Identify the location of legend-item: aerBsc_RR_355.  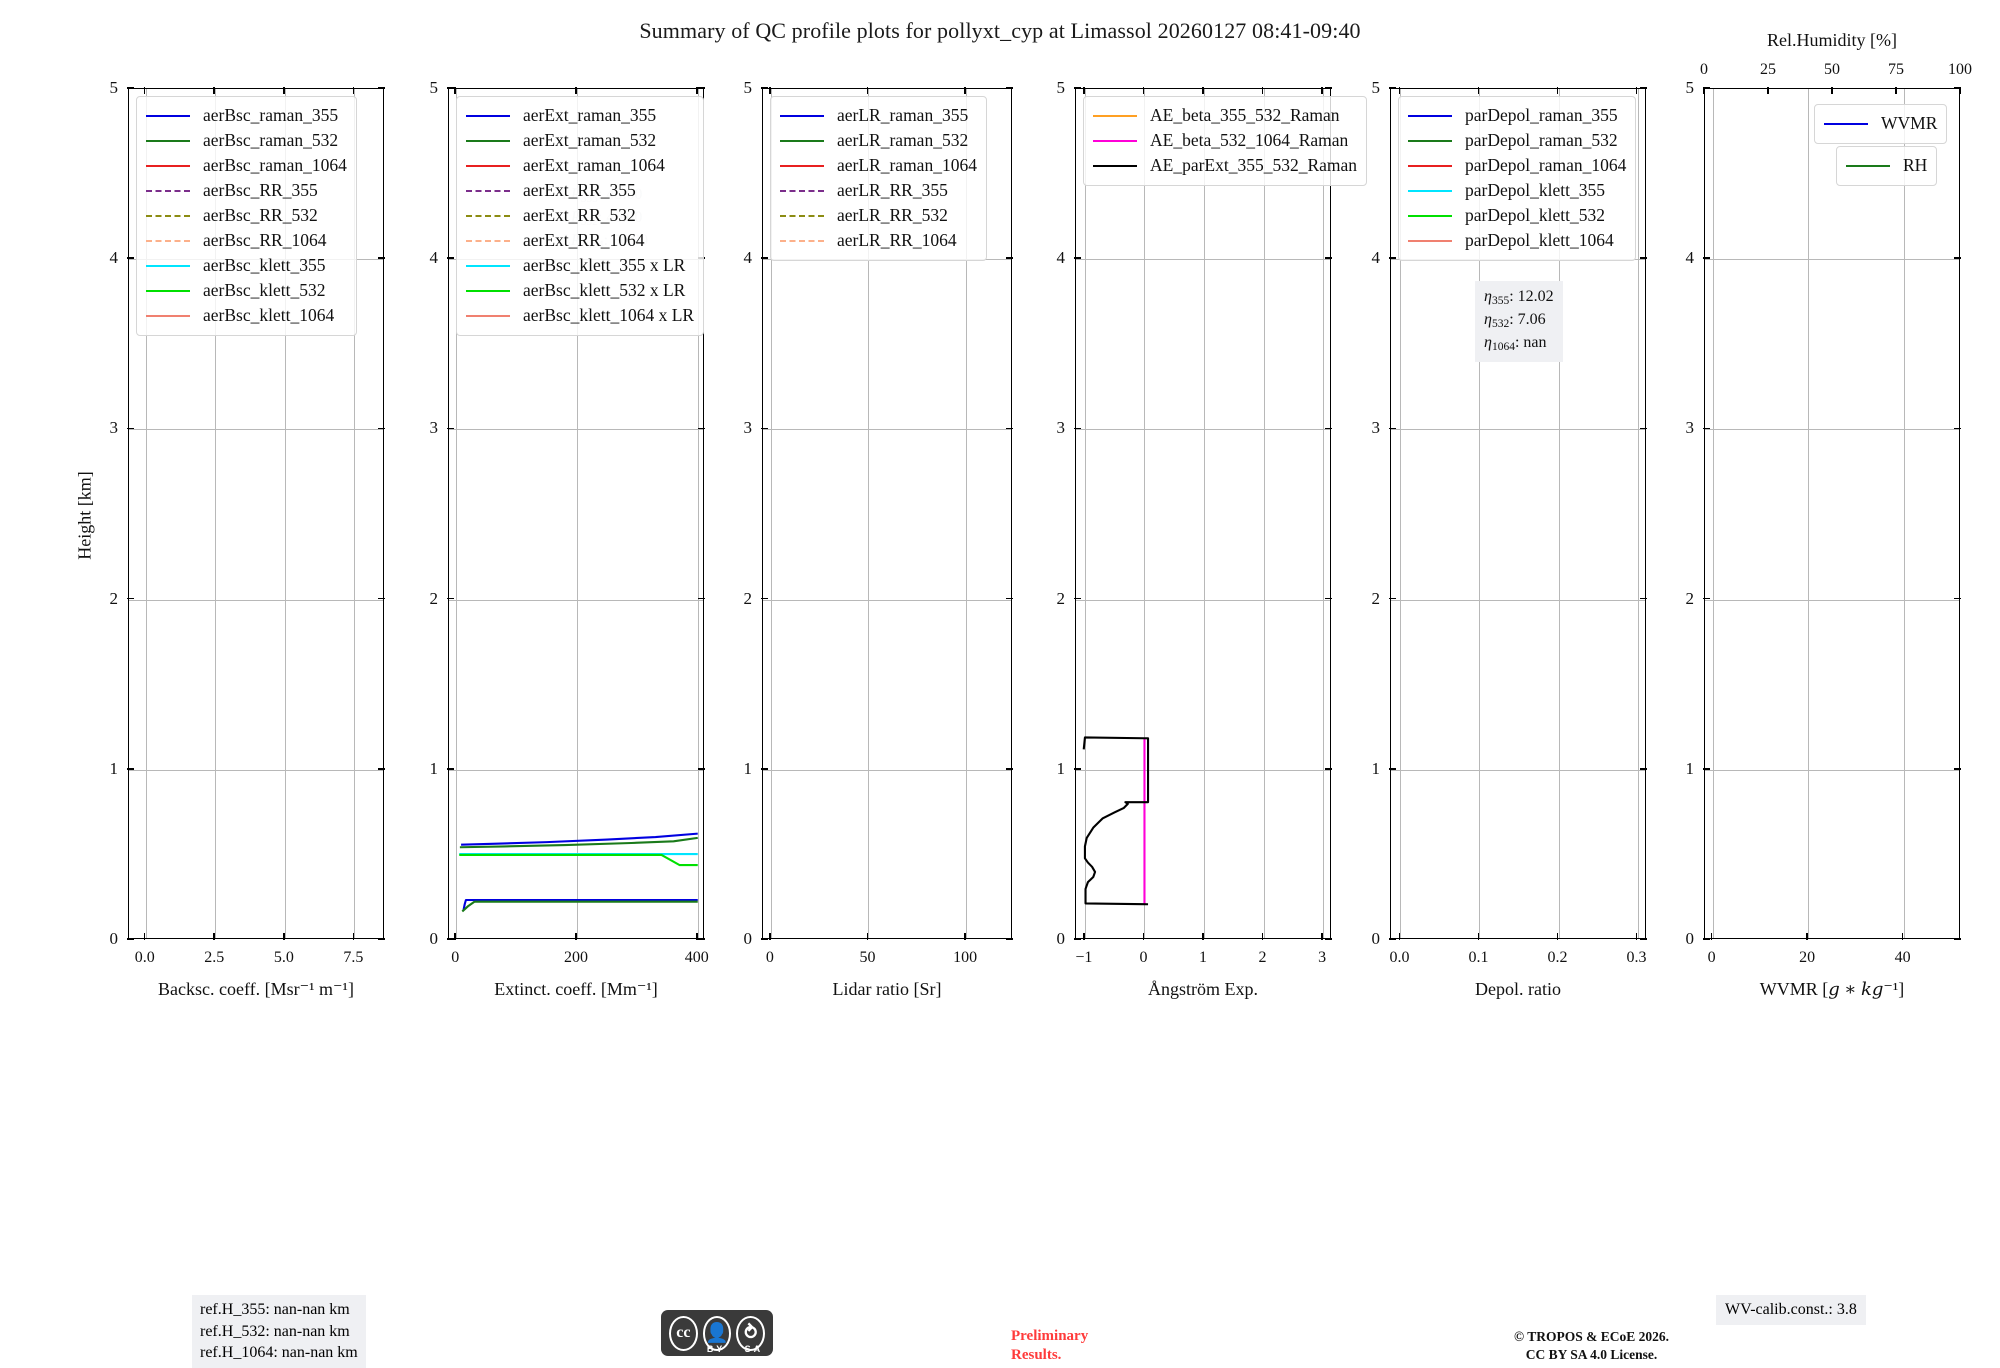
(246, 190).